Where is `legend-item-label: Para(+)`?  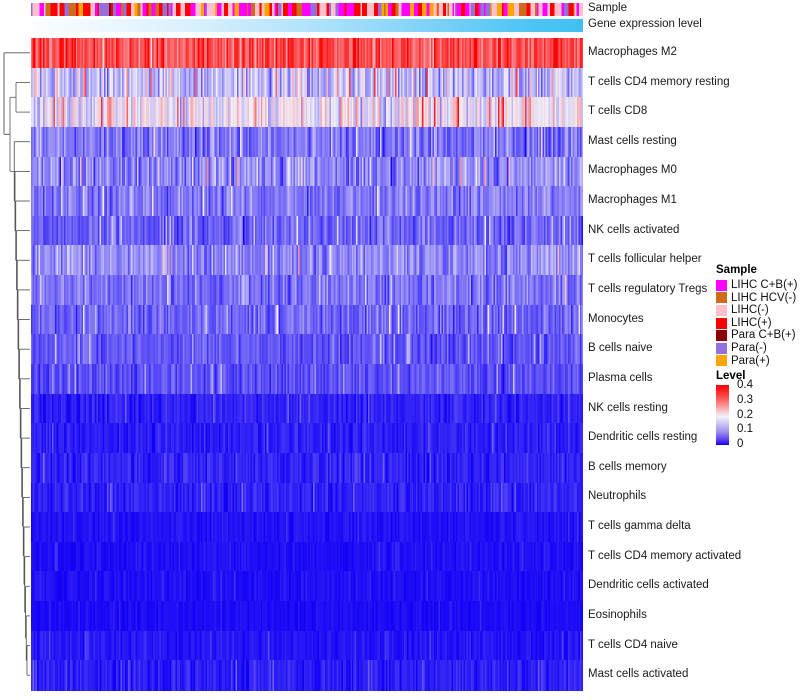
legend-item-label: Para(+) is located at coordinates (750, 360).